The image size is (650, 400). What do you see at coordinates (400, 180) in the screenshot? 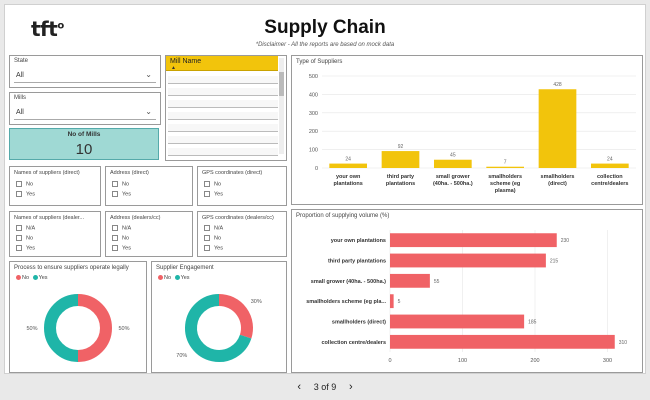
I see `x-tick-label: third party plantations` at bounding box center [400, 180].